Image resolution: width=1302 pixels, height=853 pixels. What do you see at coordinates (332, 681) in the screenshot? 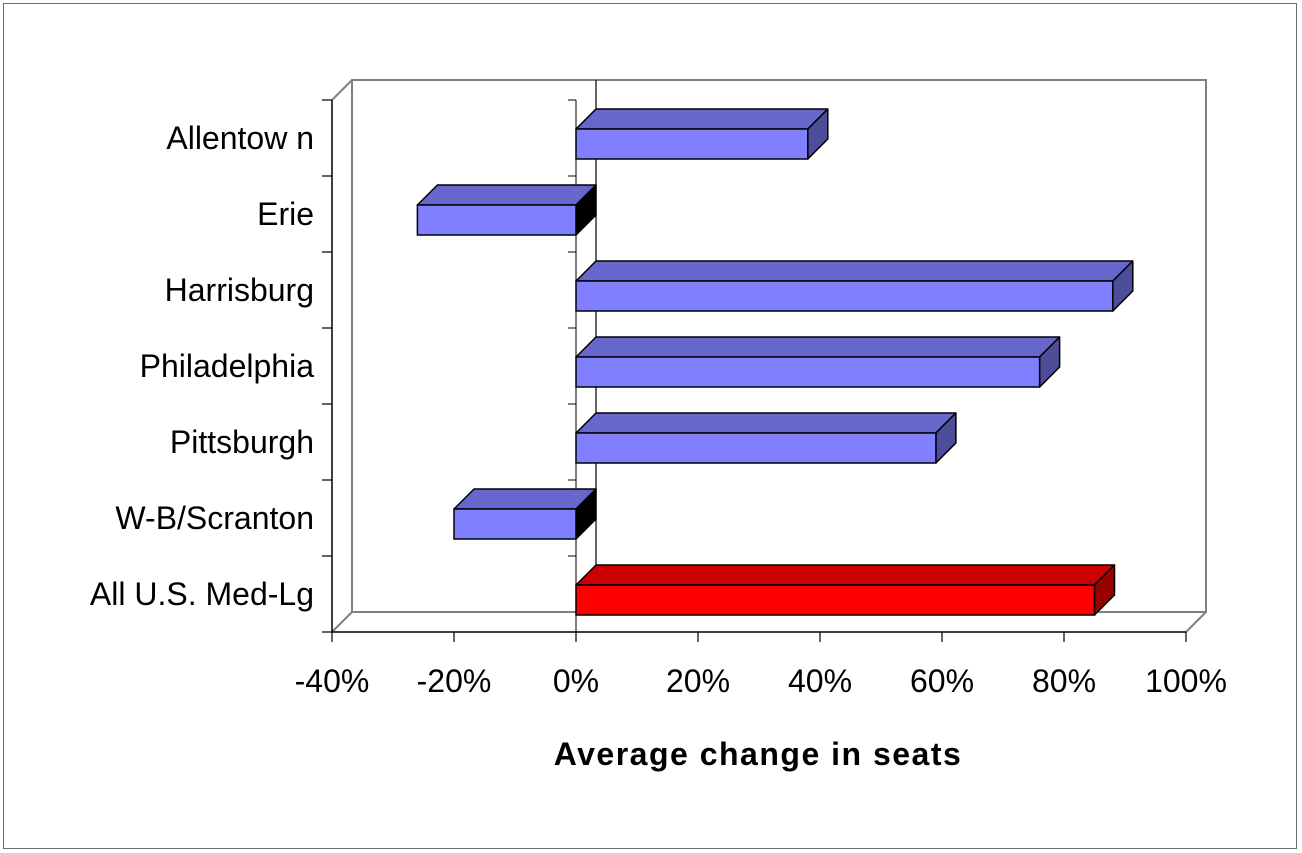
I see `x-tick-label: -40%` at bounding box center [332, 681].